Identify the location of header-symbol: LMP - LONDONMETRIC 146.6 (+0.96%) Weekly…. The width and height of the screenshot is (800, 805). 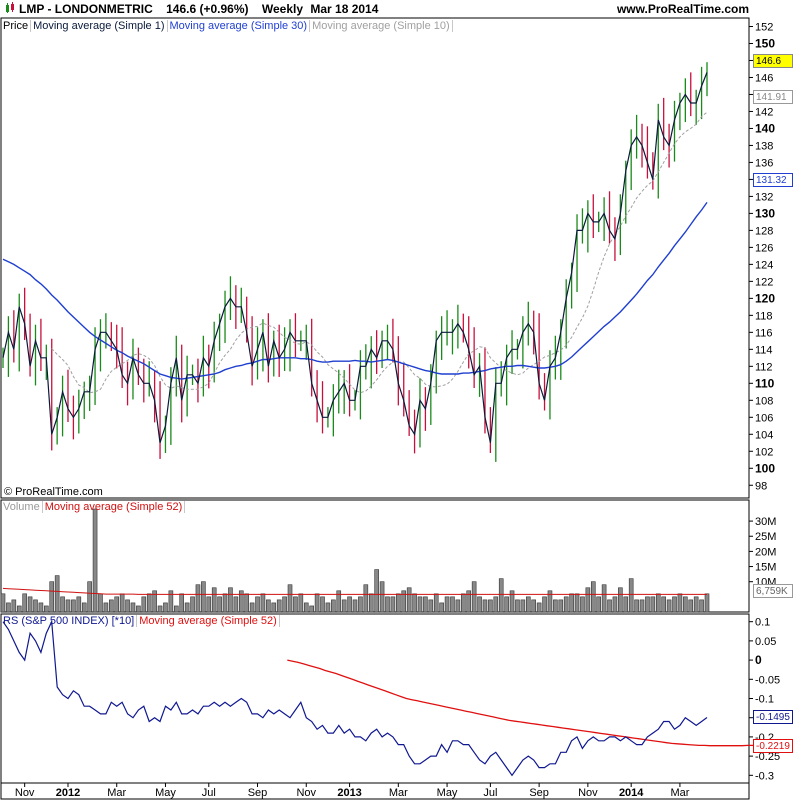
(191, 9).